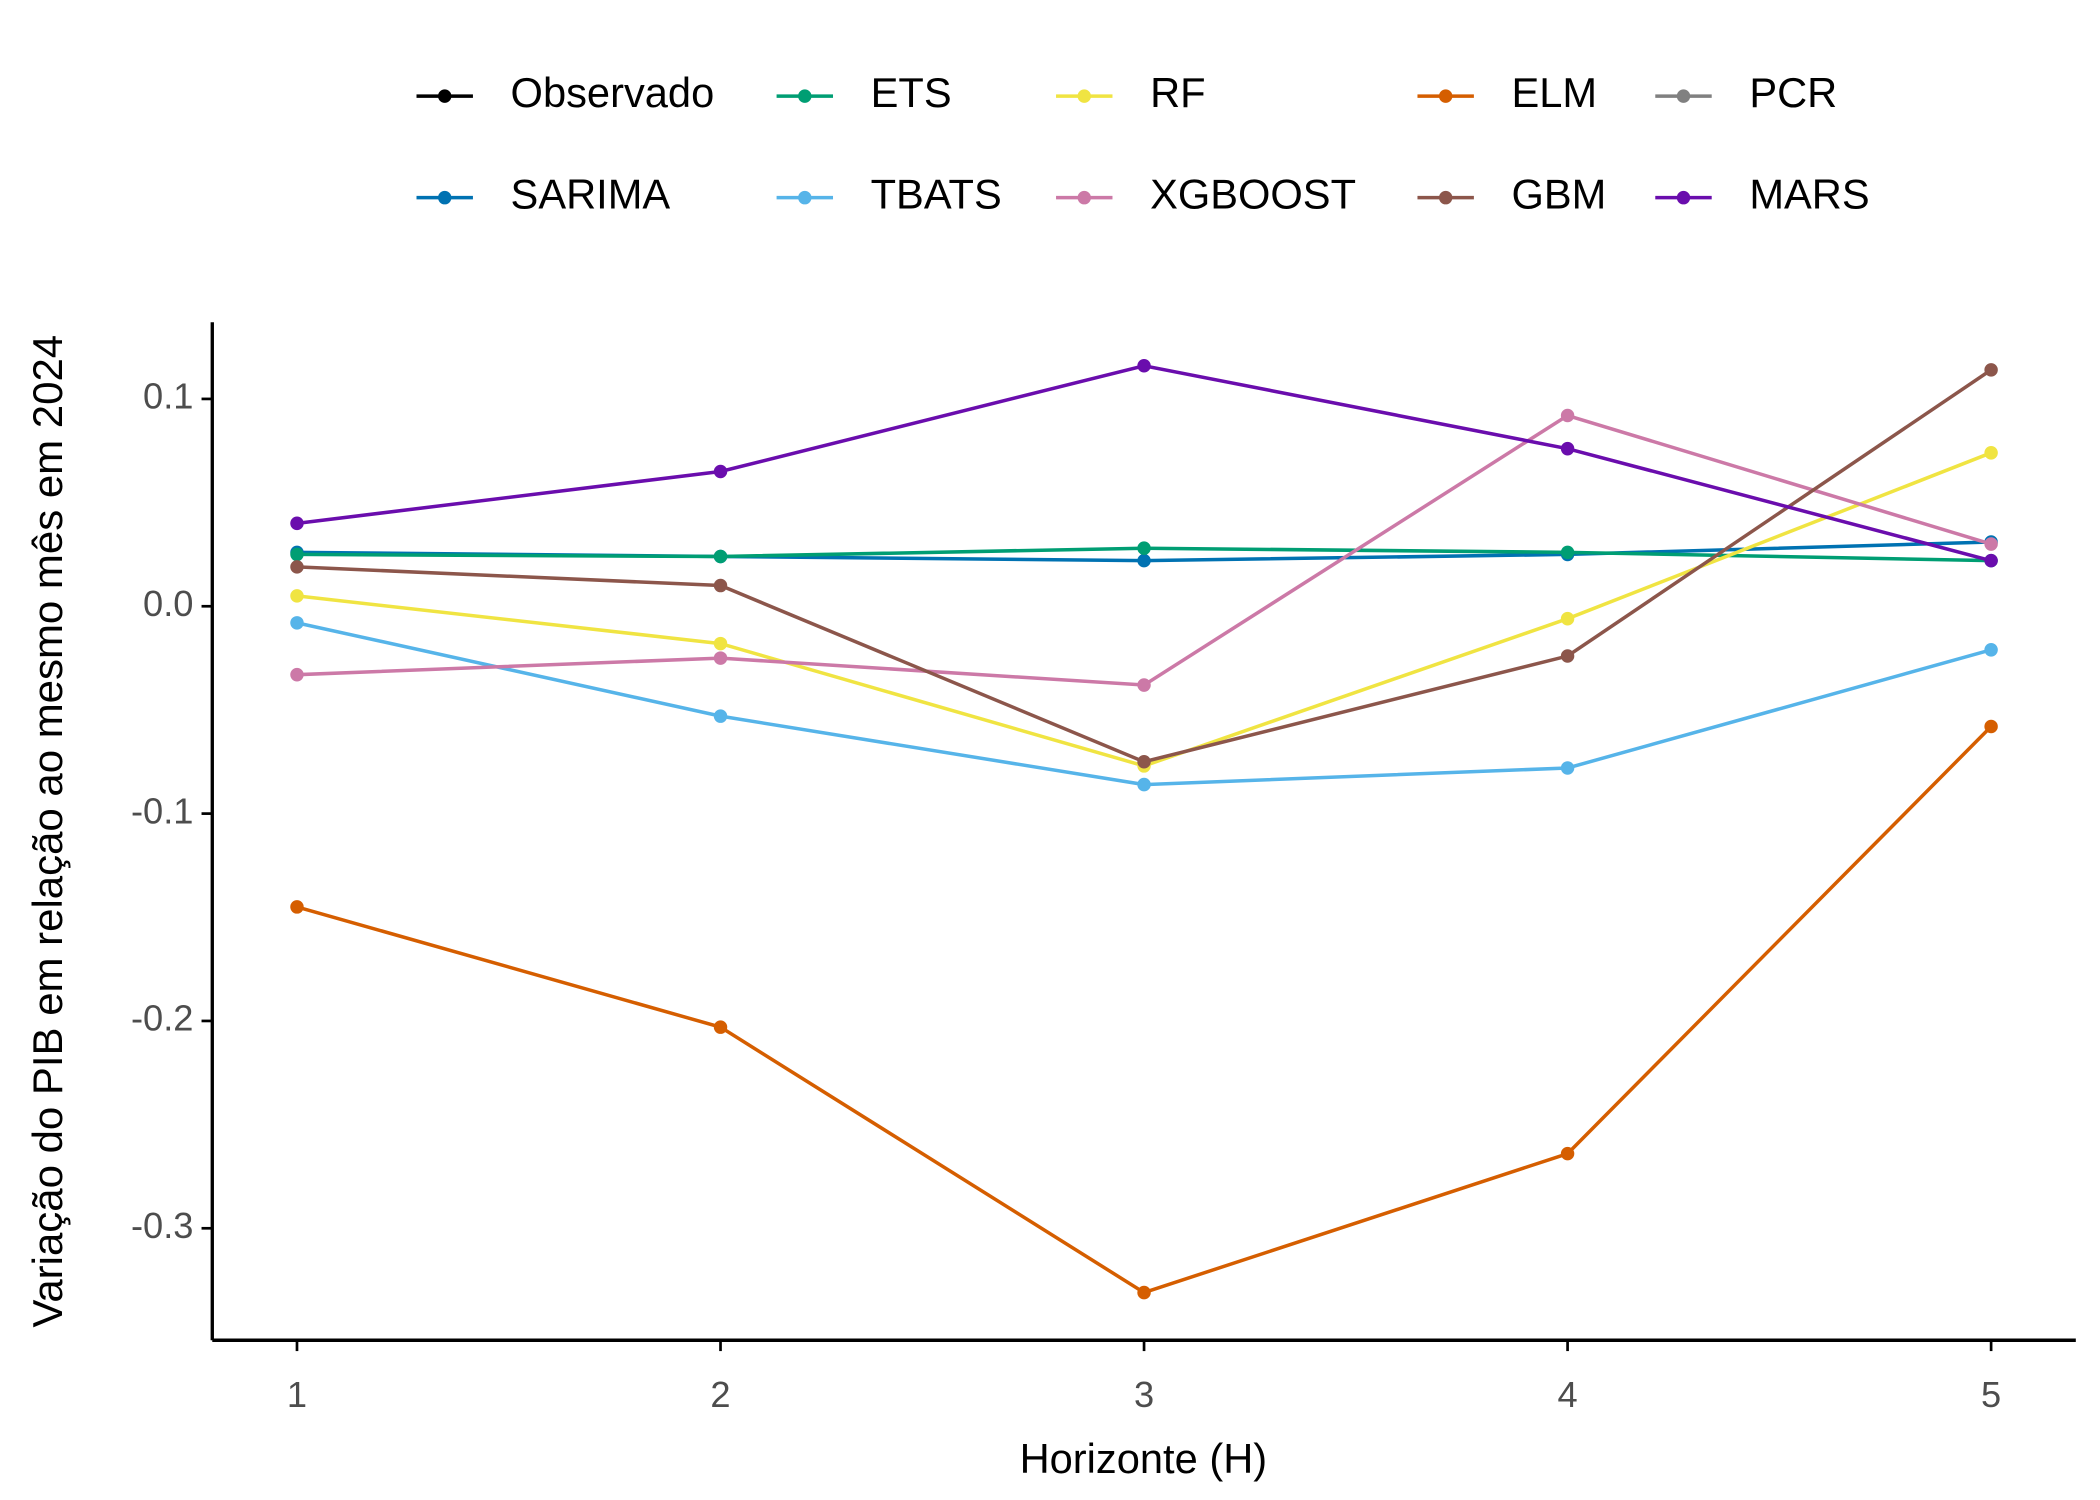 This screenshot has height=1500, width=2100. I want to click on x-tick-label: 5, so click(1991, 1394).